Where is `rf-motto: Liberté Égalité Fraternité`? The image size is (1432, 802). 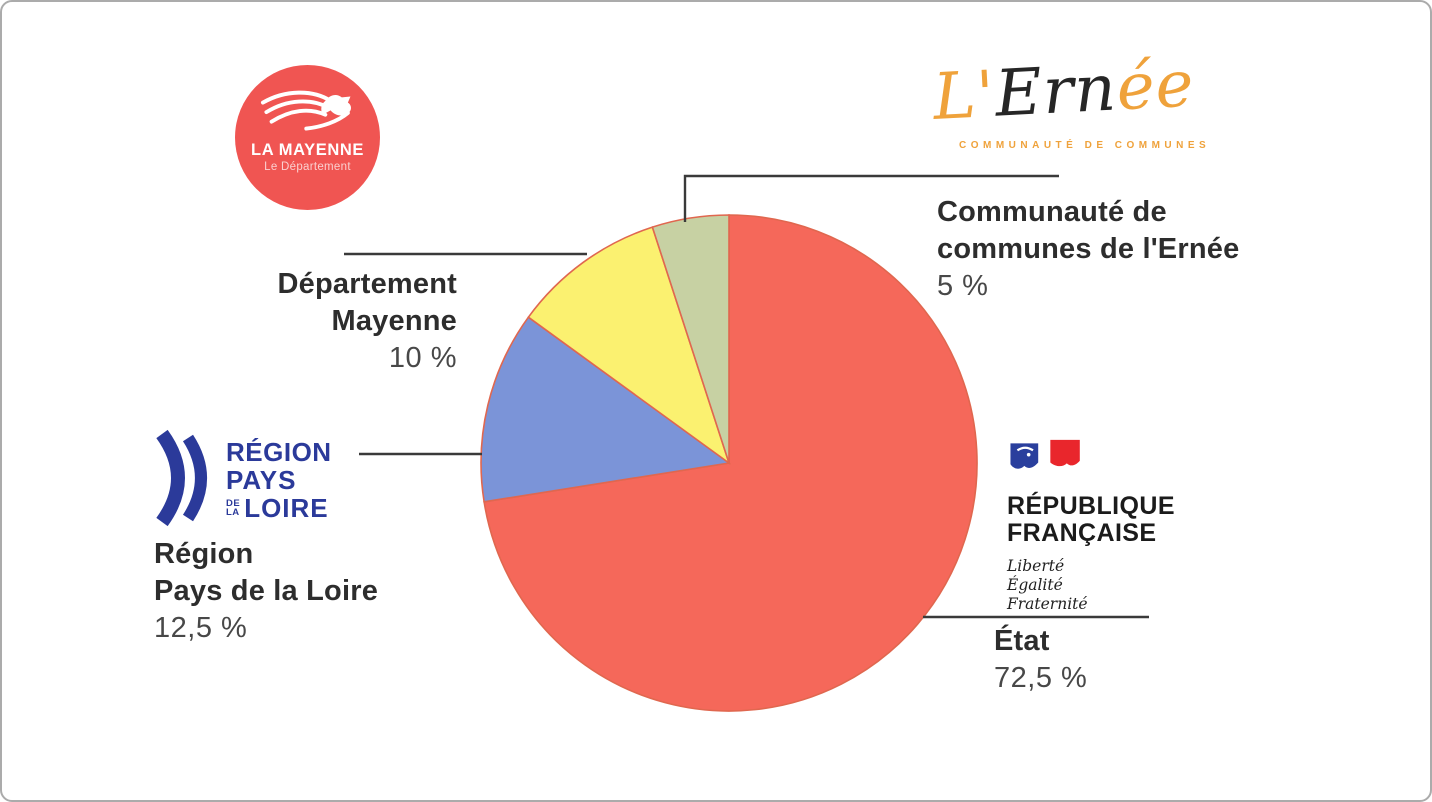
rf-motto: Liberté Égalité Fraternité is located at coordinates (1047, 585).